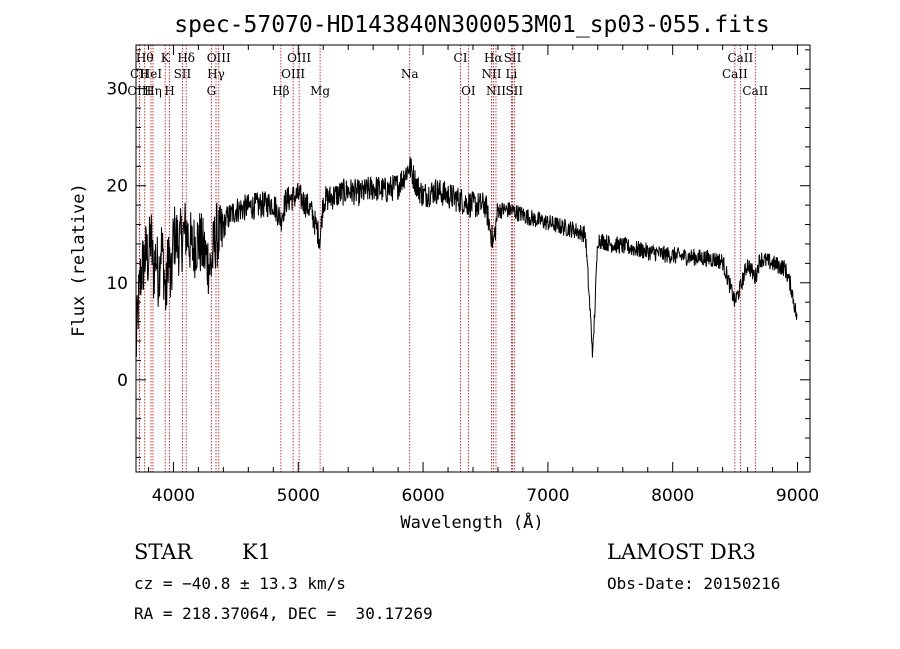 The image size is (900, 649). What do you see at coordinates (216, 74) in the screenshot?
I see `spectral-line-label: Hγ` at bounding box center [216, 74].